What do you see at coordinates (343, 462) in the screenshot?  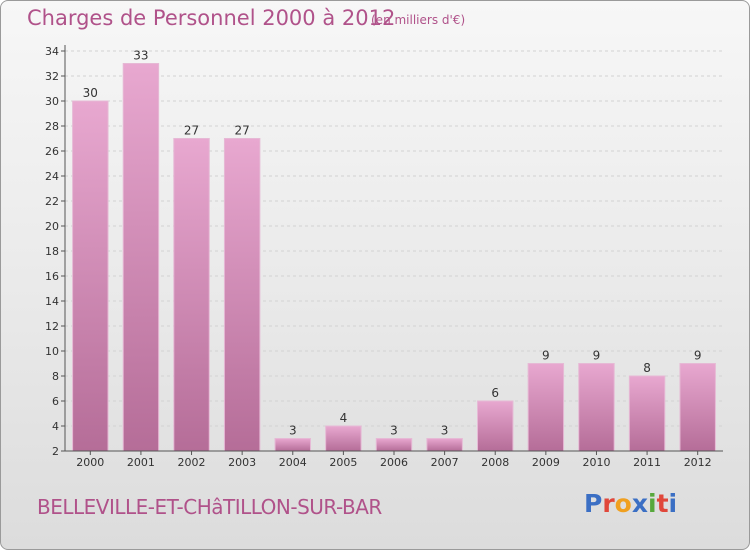 I see `x-tick-label: 2005` at bounding box center [343, 462].